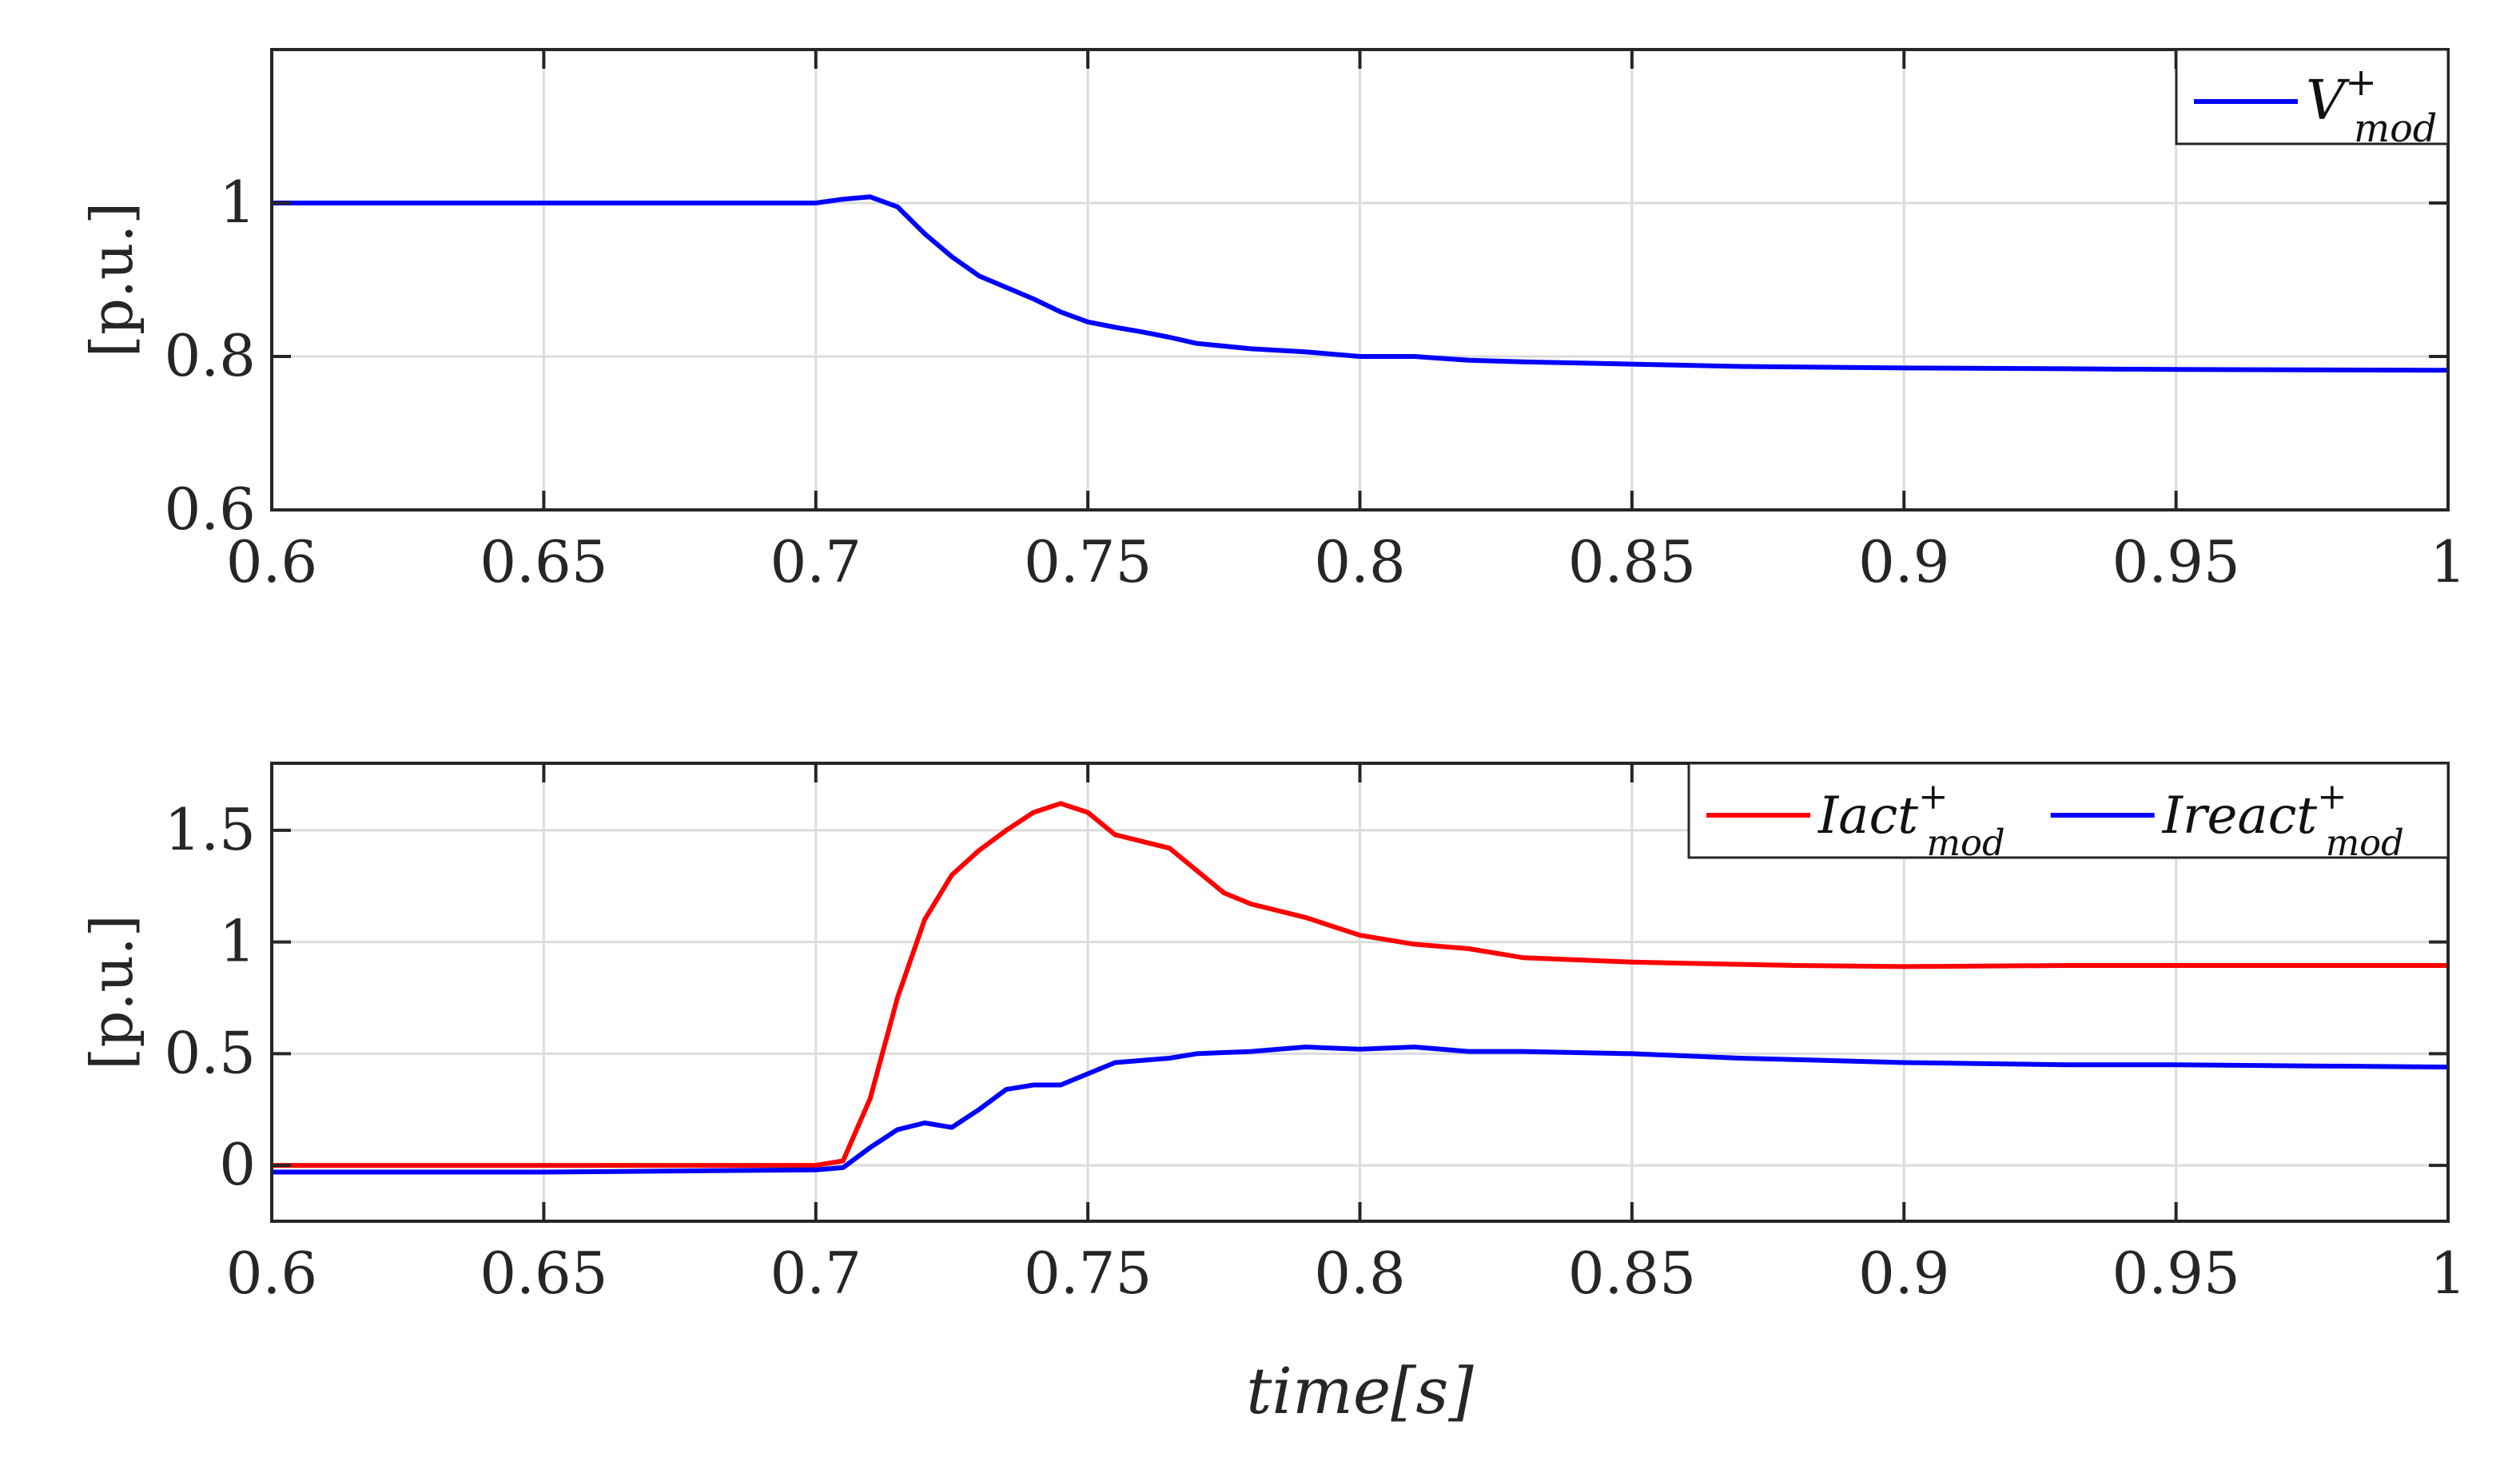 The height and width of the screenshot is (1461, 2520). I want to click on legend-label-ireact: Ireact+ mod, so click(2283, 820).